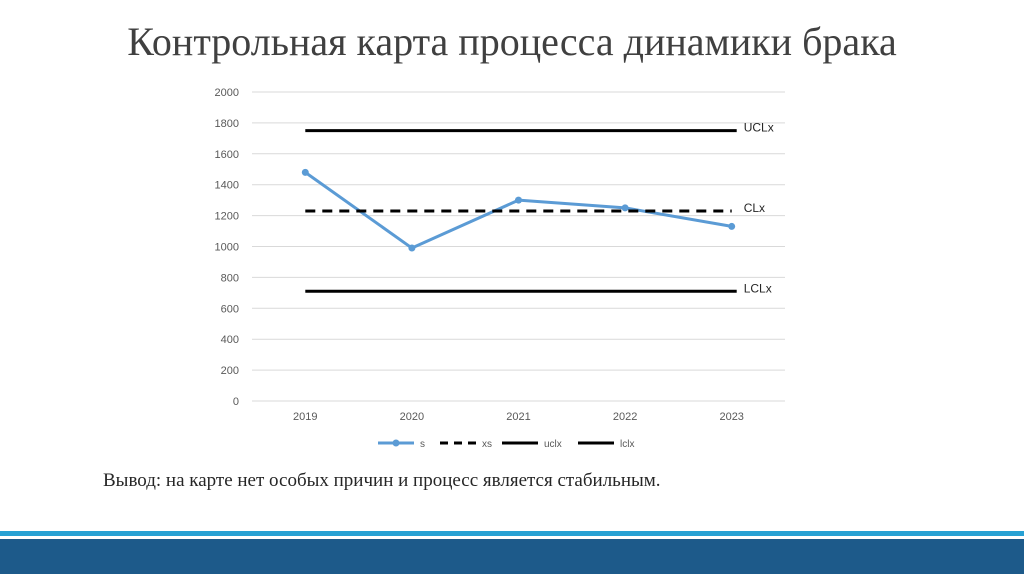 Image resolution: width=1024 pixels, height=574 pixels. What do you see at coordinates (553, 444) in the screenshot?
I see `legend-label: uclx` at bounding box center [553, 444].